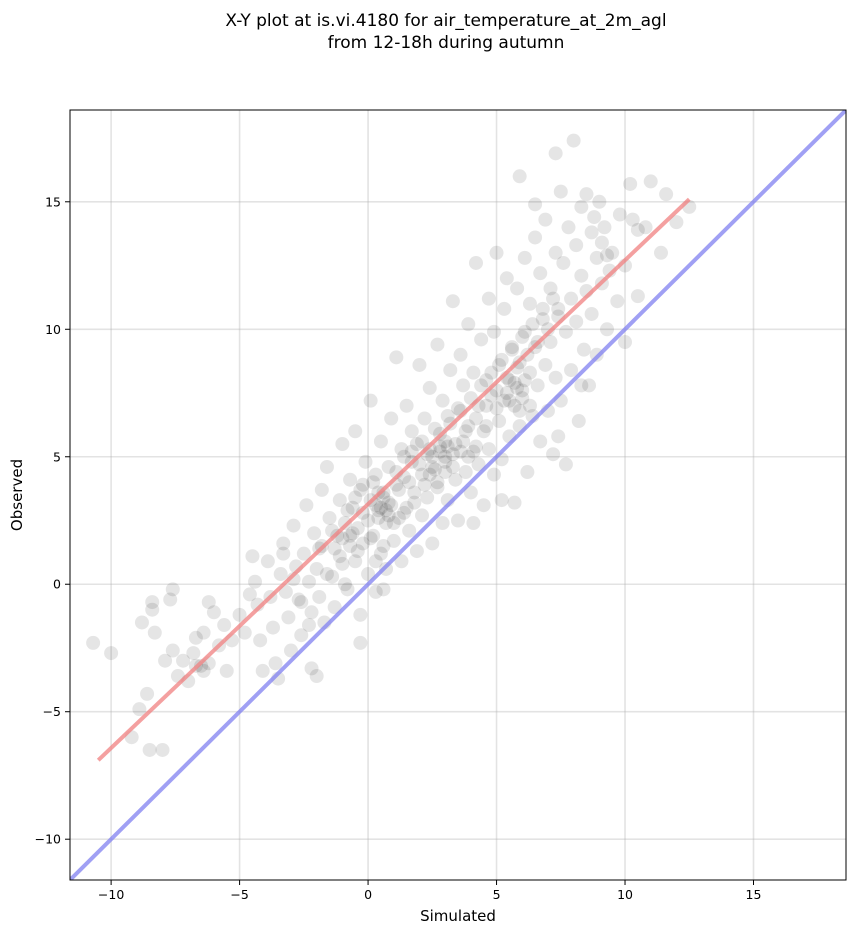  Describe the element at coordinates (429, 891) in the screenshot. I see `x-axis-ticks: −10 −5 0 5 10 15` at that location.